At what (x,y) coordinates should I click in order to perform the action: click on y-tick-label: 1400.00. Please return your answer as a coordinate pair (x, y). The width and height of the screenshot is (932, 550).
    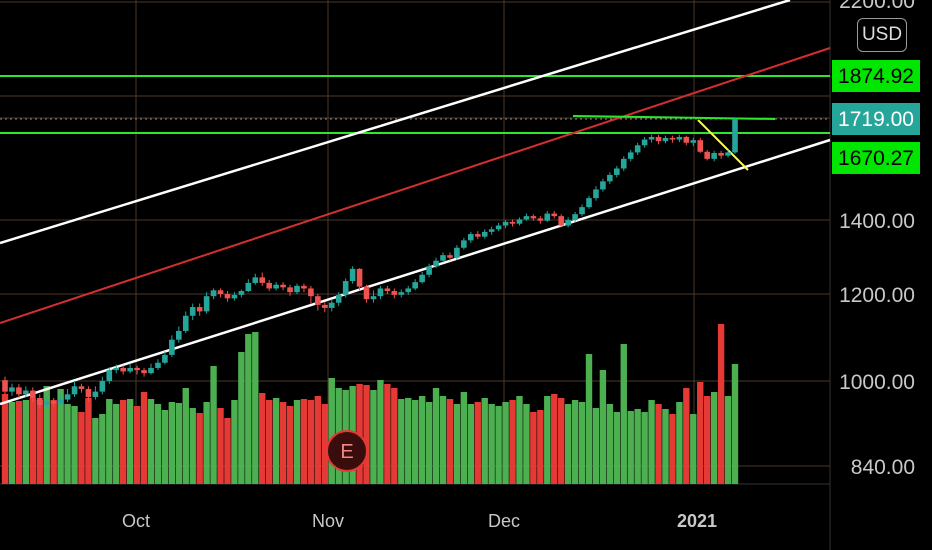
    Looking at the image, I should click on (877, 221).